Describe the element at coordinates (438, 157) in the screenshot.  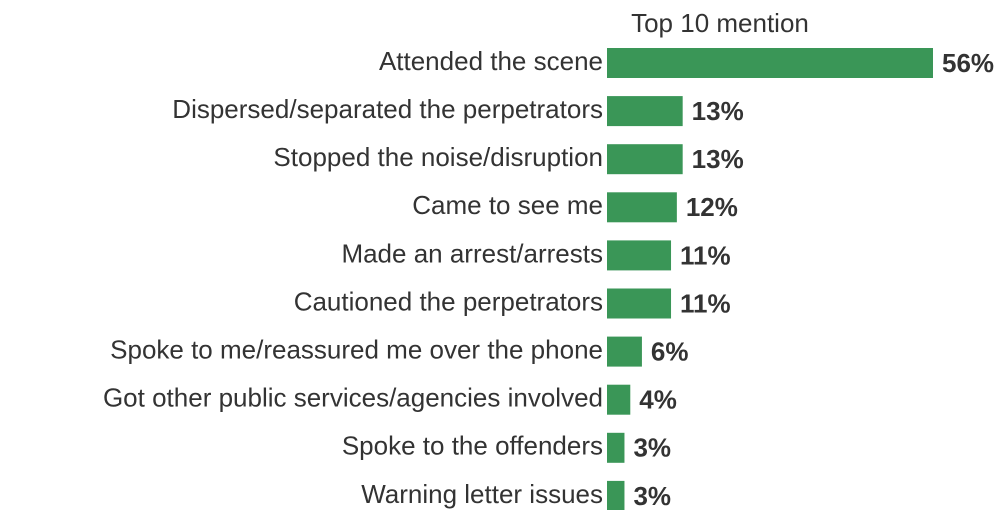
I see `category-label: Stopped the noise/disruption` at that location.